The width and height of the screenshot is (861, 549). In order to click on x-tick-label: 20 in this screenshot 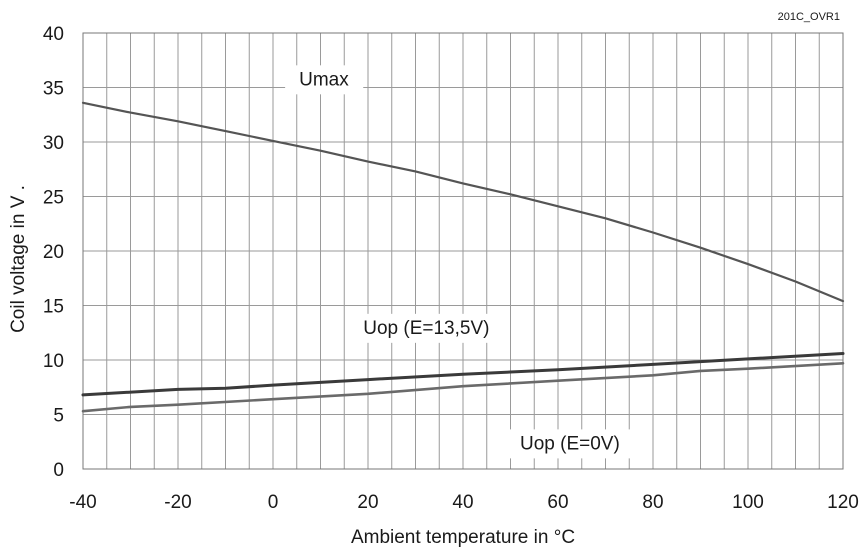, I will do `click(367, 502)`.